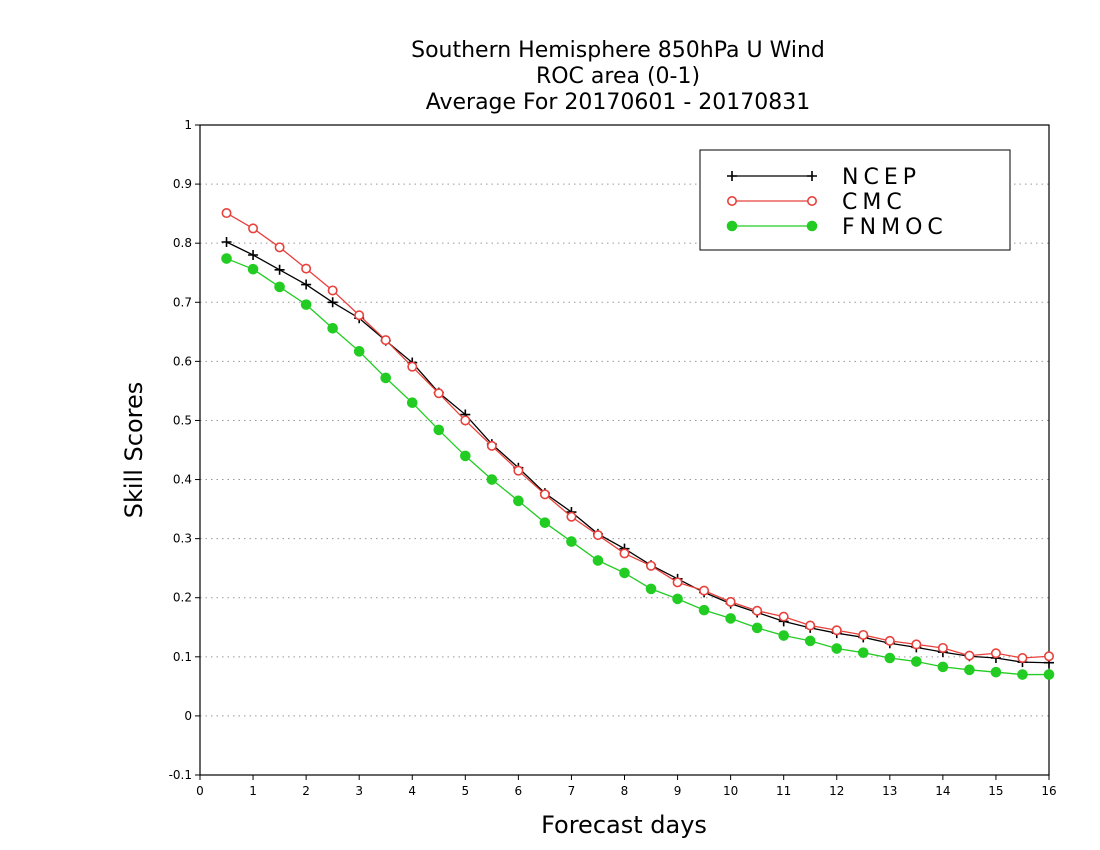 The image size is (1100, 850). I want to click on y-tick-label: 0.3, so click(182, 539).